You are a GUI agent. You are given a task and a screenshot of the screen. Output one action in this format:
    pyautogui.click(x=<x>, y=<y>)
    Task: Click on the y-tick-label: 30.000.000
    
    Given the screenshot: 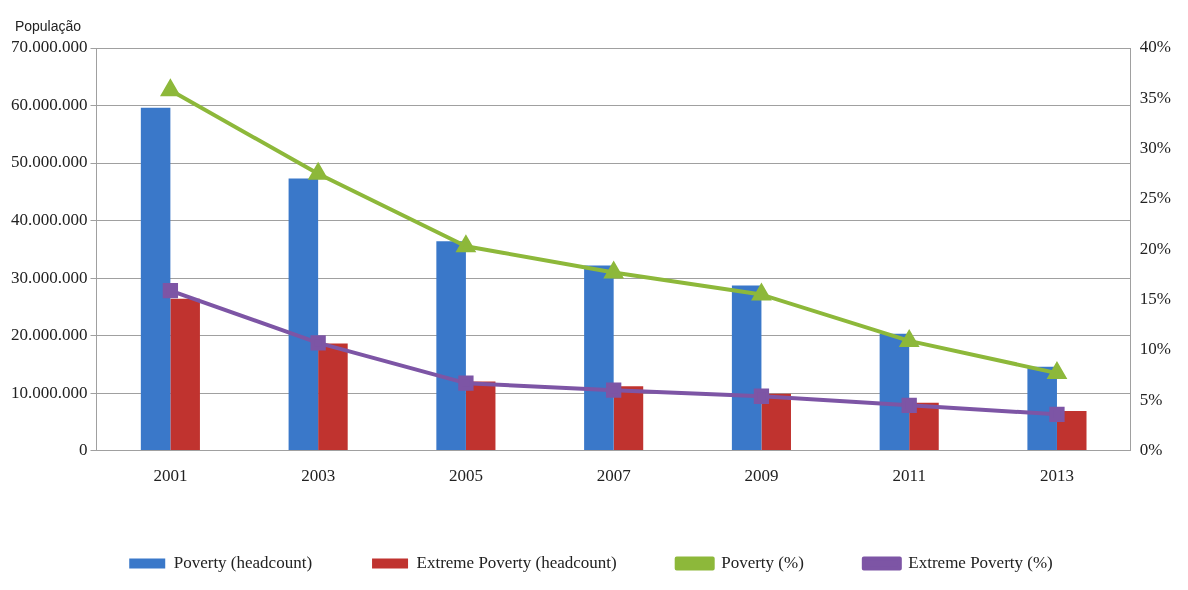 What is the action you would take?
    pyautogui.click(x=49, y=277)
    